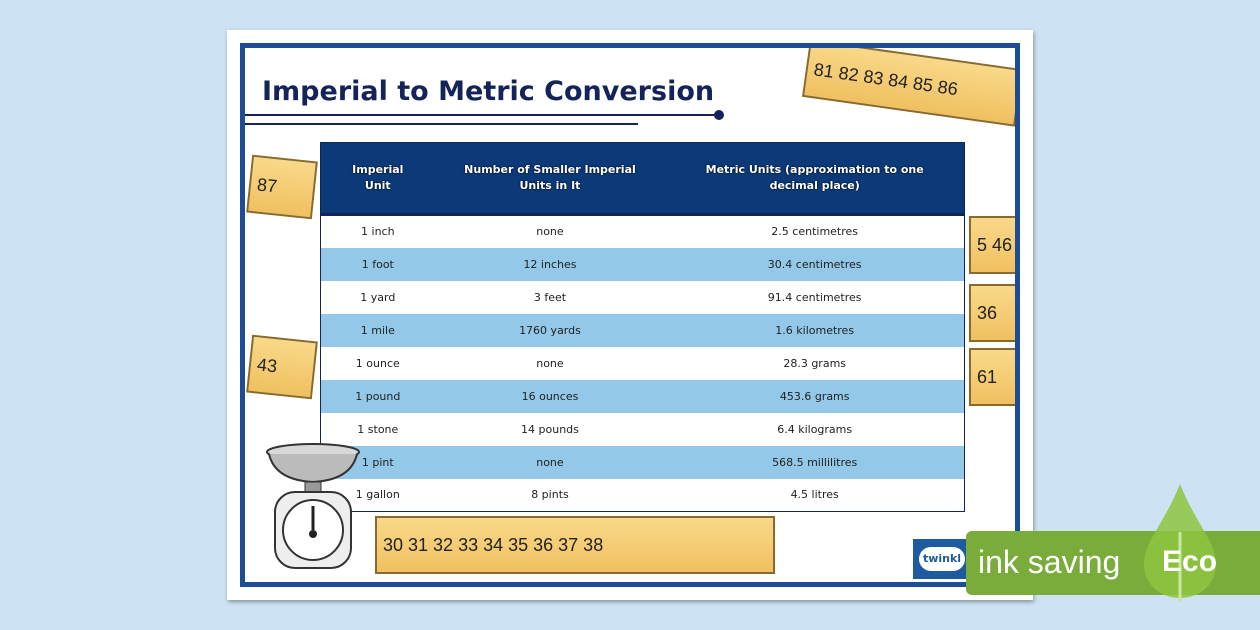  I want to click on ink-saving-badge: ink saving, so click(1113, 563).